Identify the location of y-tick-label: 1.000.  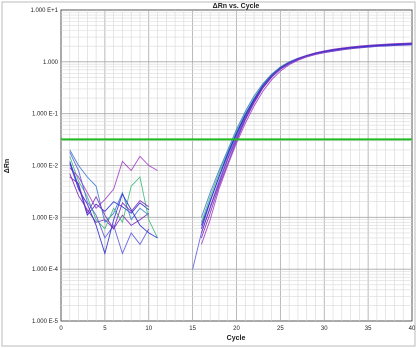
(51, 63).